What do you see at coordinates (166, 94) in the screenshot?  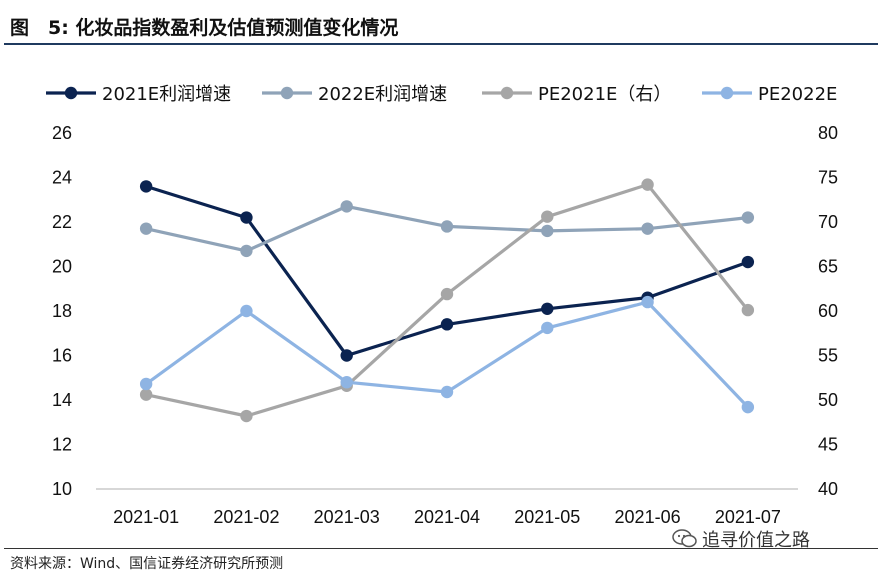 I see `legend-label: 2021E利润增速` at bounding box center [166, 94].